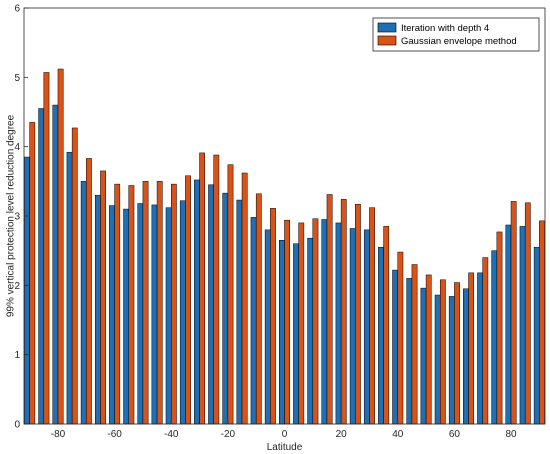  I want to click on bar-gaussian--5, so click(273, 316).